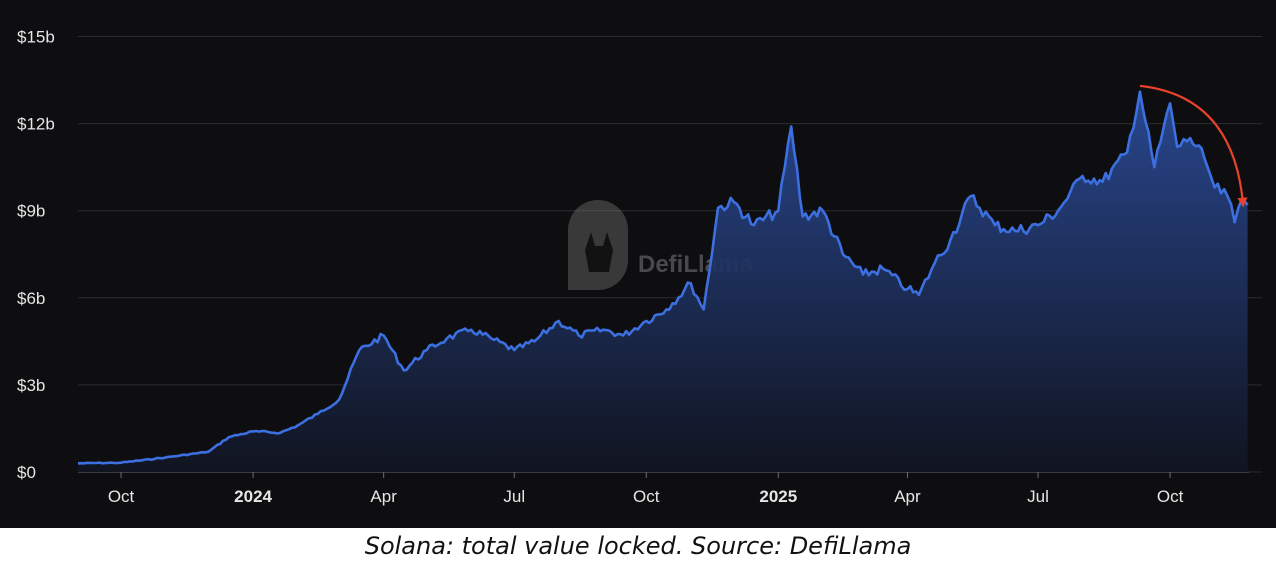 The image size is (1276, 576). What do you see at coordinates (598, 245) in the screenshot?
I see `llama-logo-icon` at bounding box center [598, 245].